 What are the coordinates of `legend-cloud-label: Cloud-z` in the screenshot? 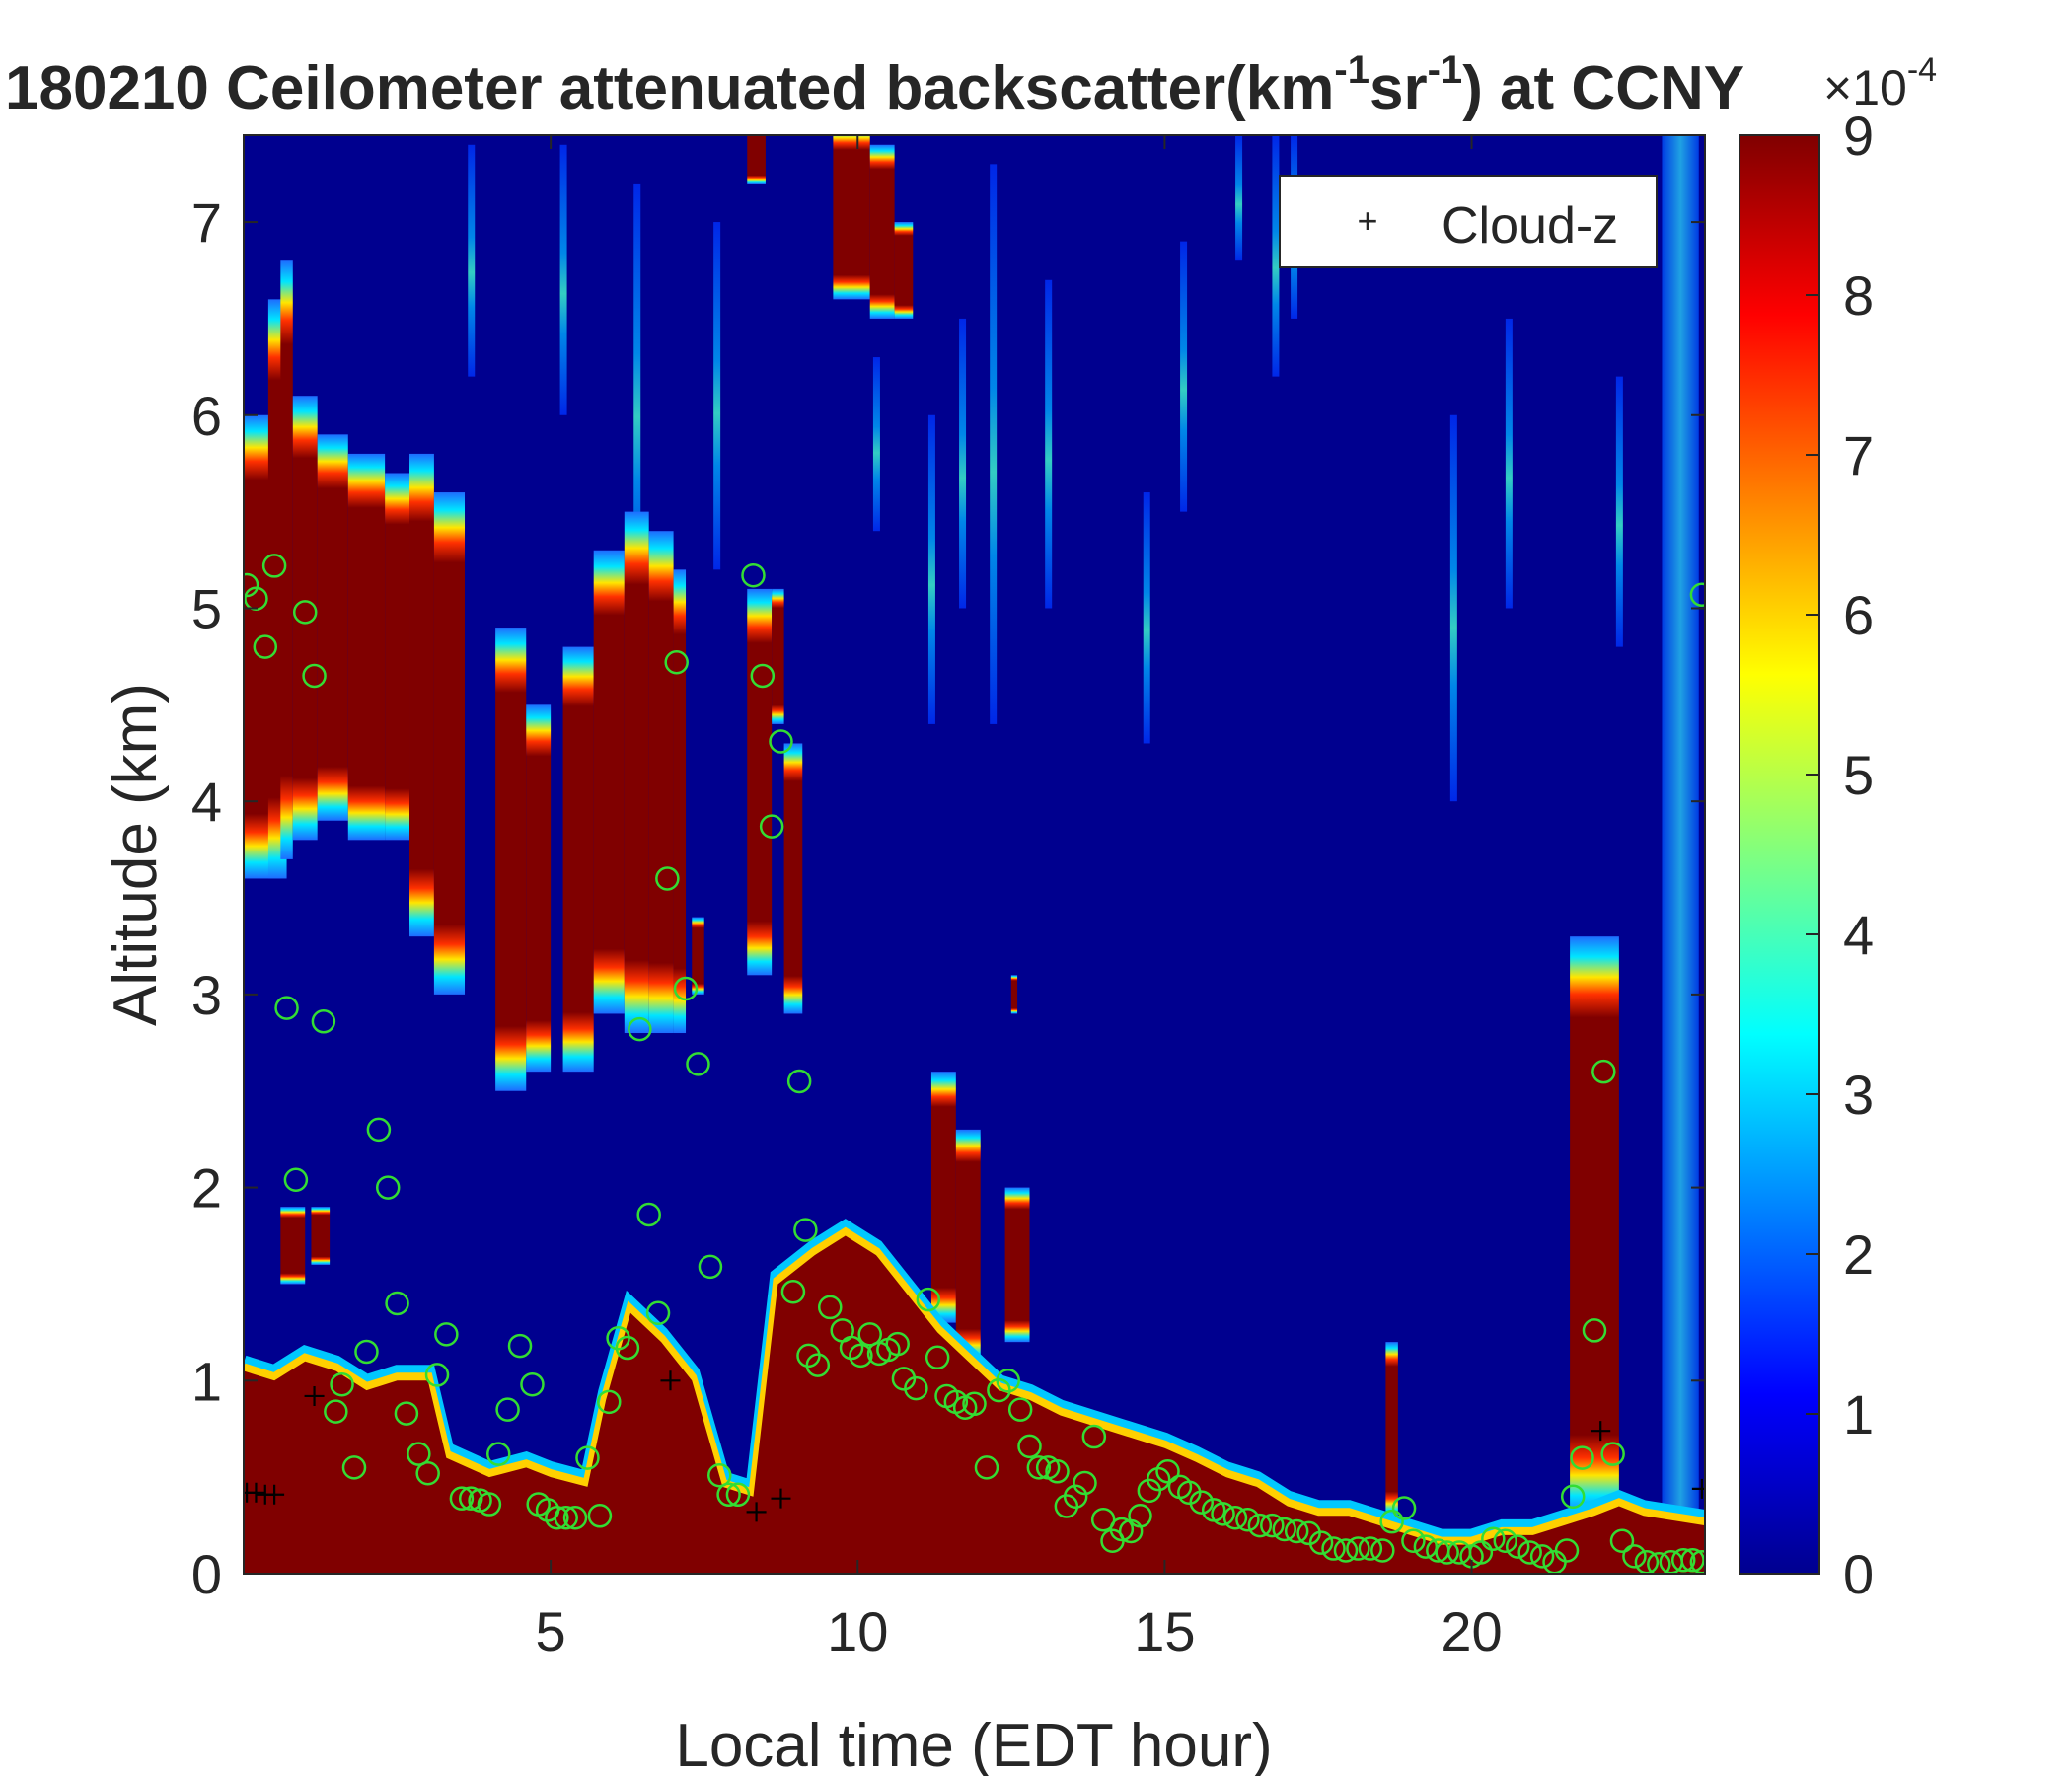 It's located at (1530, 226).